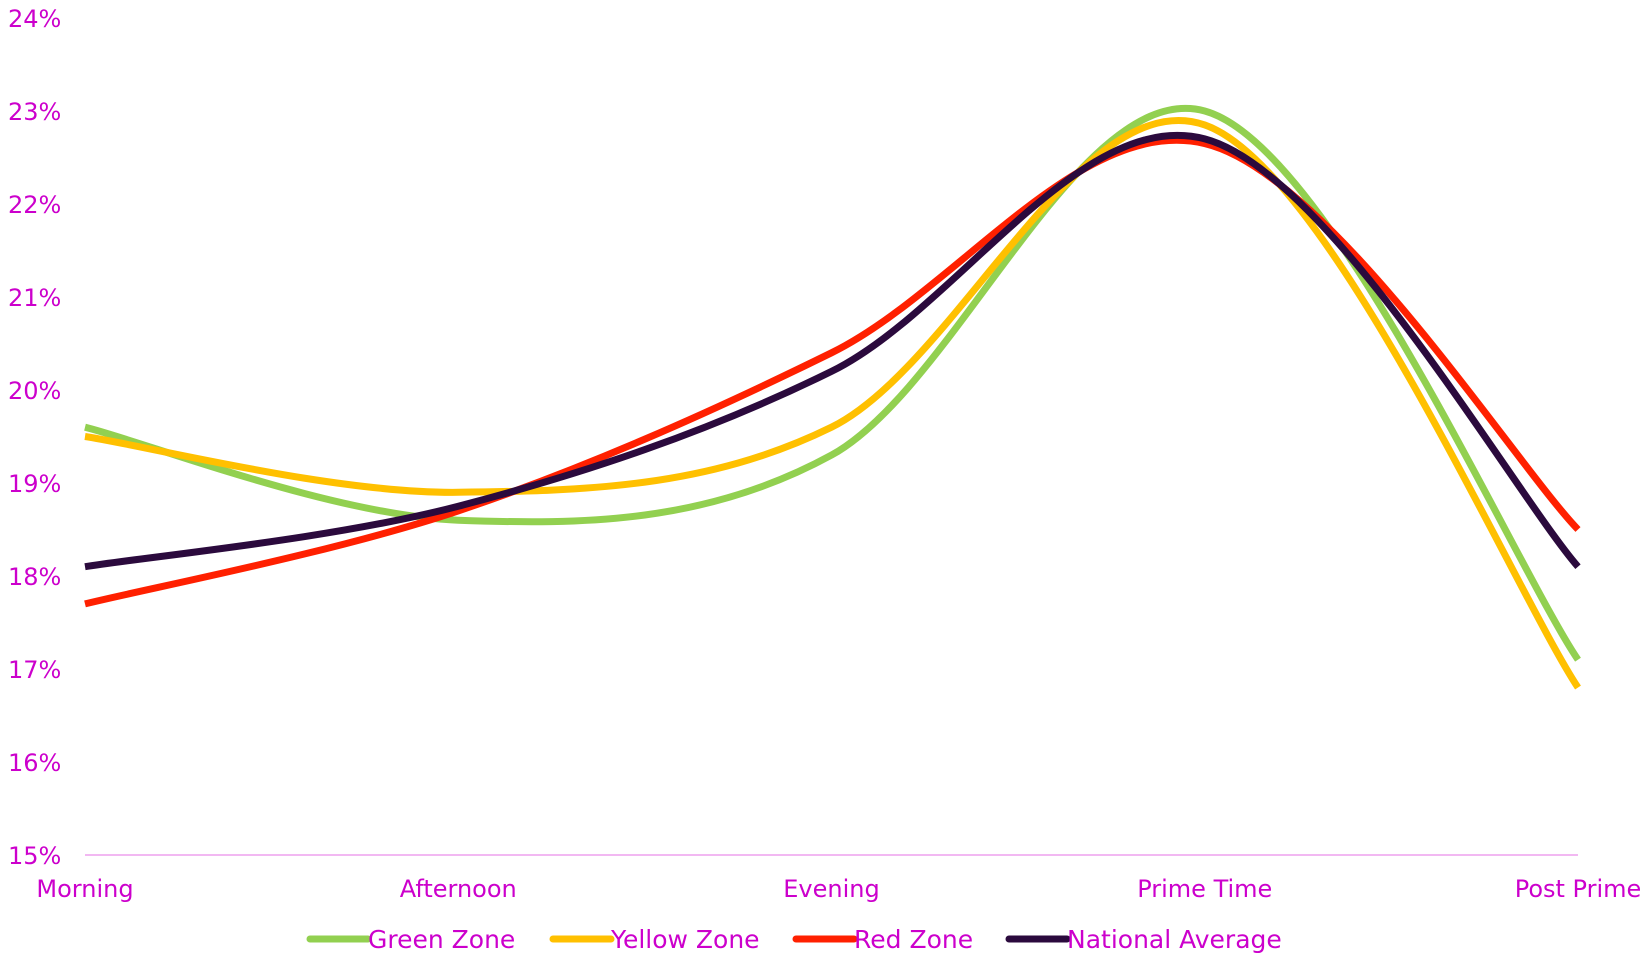 This screenshot has width=1647, height=963. What do you see at coordinates (913, 939) in the screenshot?
I see `legend-label: Red Zone` at bounding box center [913, 939].